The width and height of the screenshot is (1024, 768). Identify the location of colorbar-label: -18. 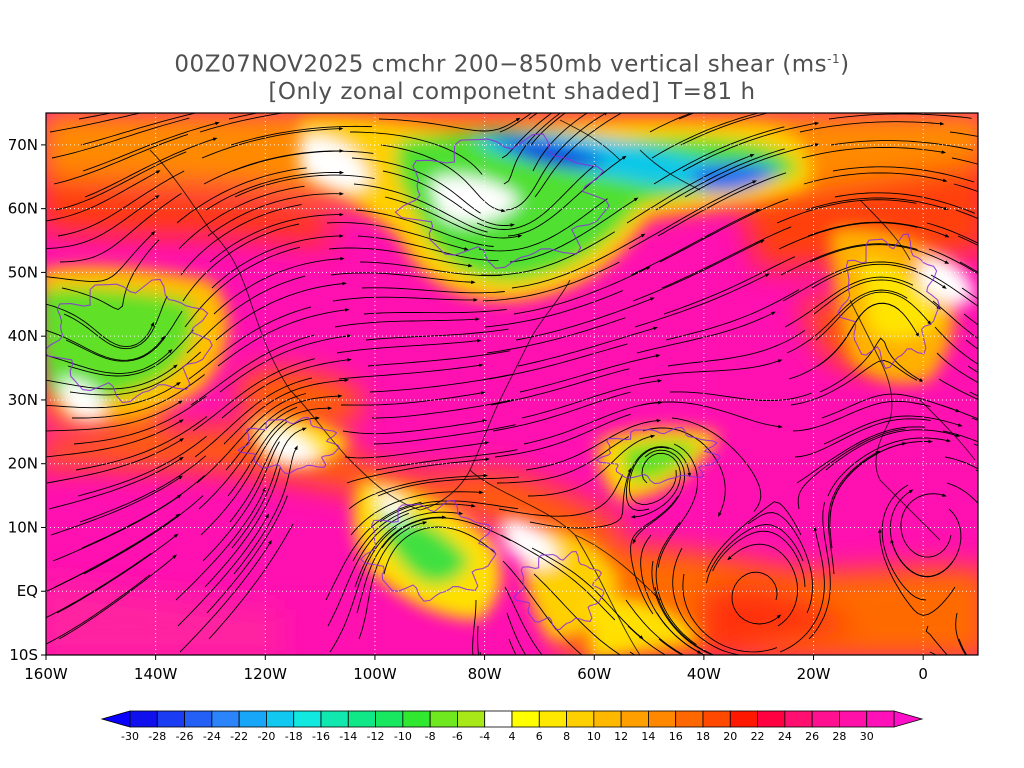
(294, 736).